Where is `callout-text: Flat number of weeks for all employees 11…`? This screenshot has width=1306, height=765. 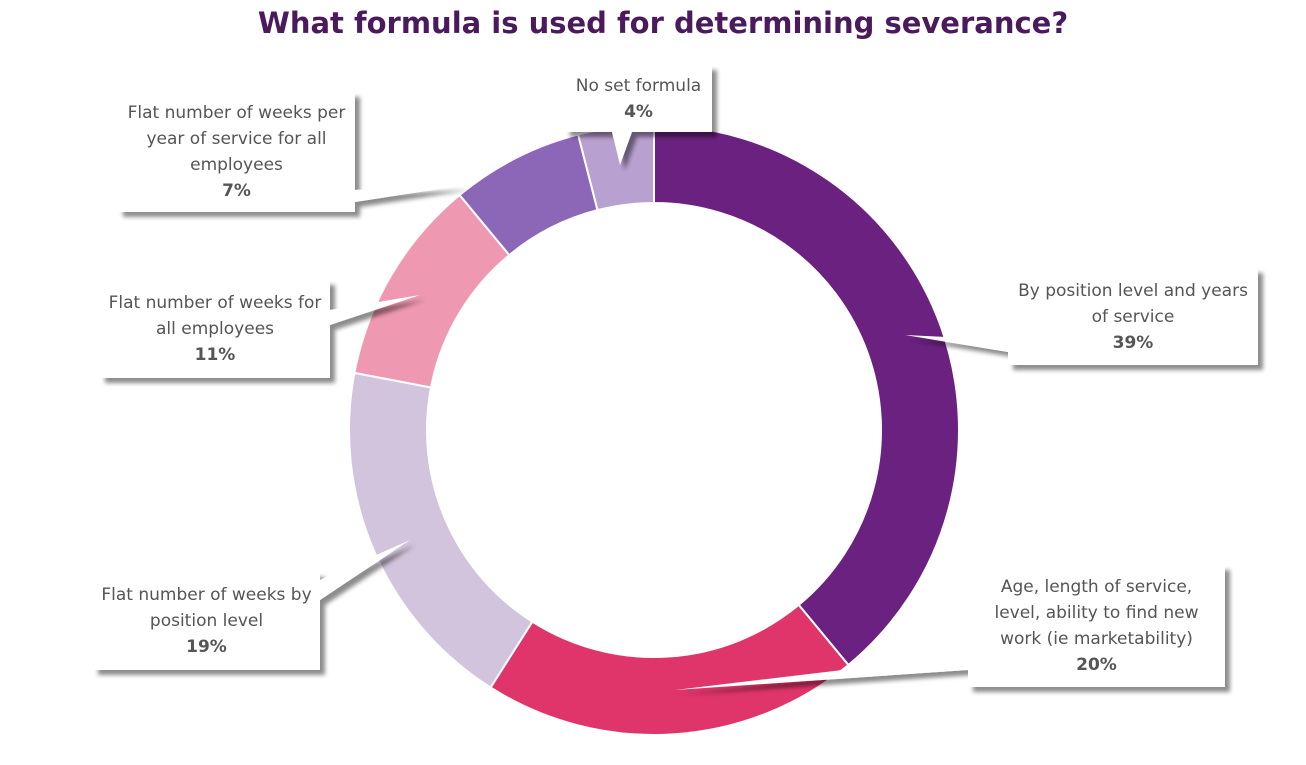
callout-text: Flat number of weeks for all employees 11… is located at coordinates (215, 329).